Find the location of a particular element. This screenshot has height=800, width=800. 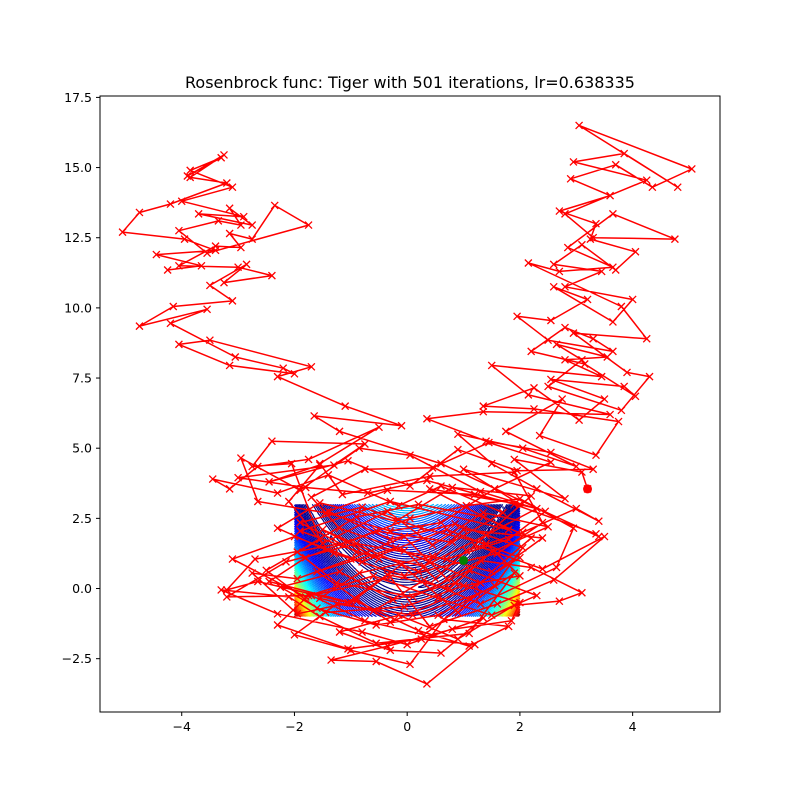

x-tick-label: 0 is located at coordinates (407, 726).